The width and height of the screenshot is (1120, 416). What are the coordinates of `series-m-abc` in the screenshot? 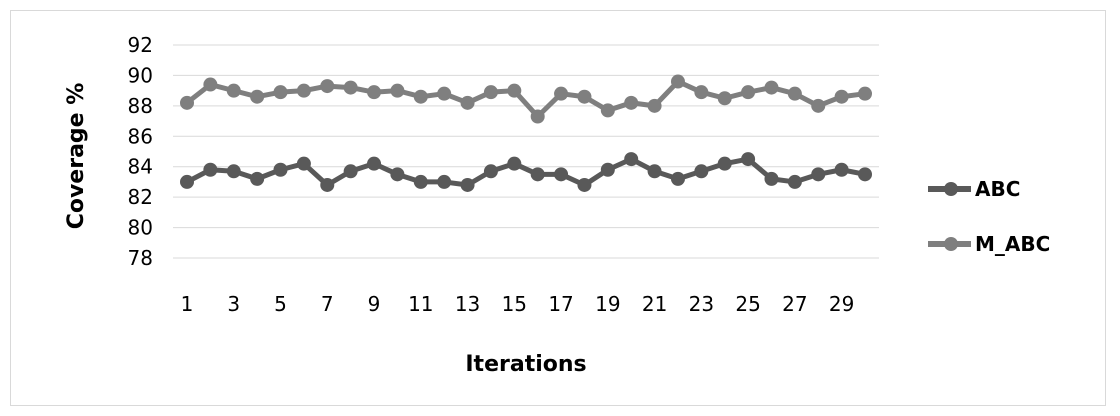 It's located at (526, 99).